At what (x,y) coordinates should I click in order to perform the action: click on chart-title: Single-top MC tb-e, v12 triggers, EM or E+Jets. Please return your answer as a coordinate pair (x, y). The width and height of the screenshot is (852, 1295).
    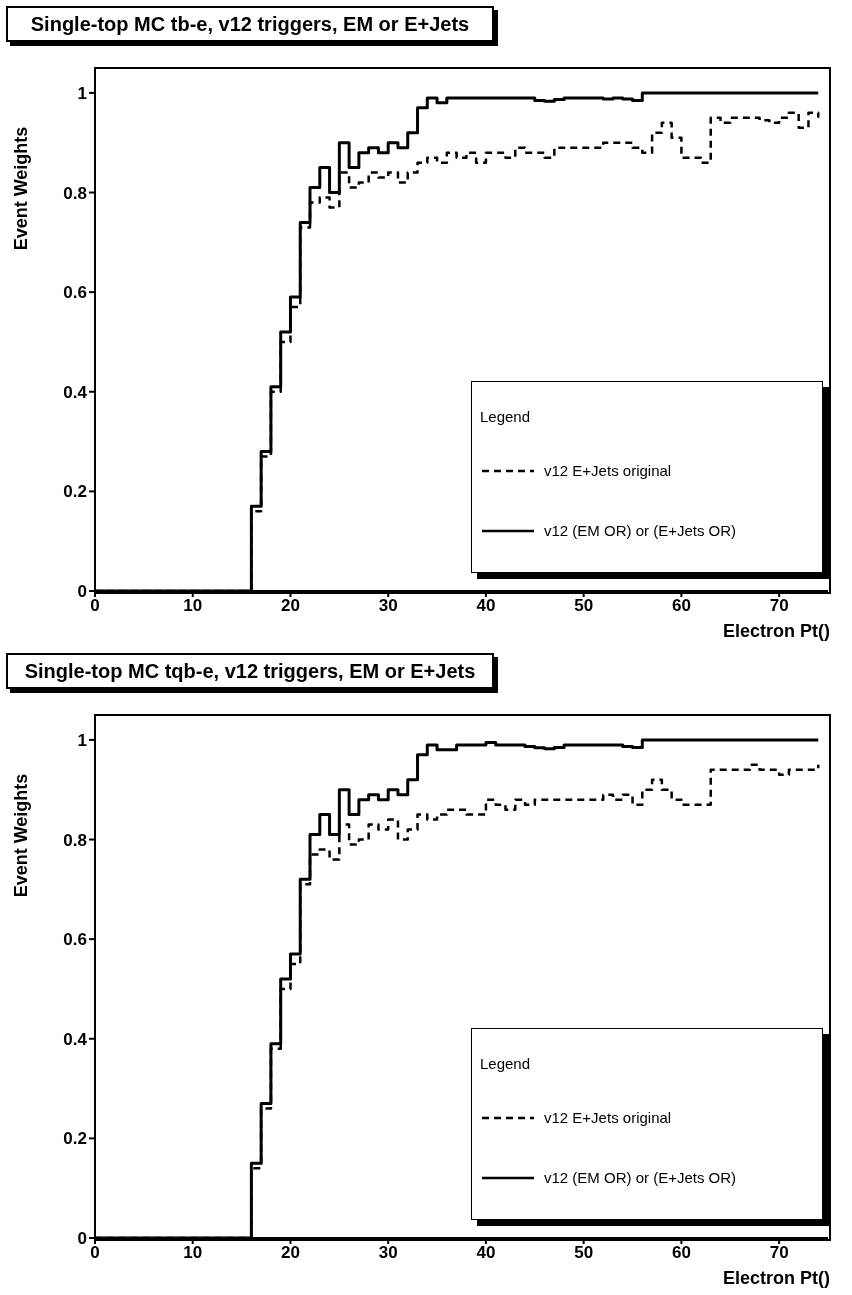
    Looking at the image, I should click on (250, 24).